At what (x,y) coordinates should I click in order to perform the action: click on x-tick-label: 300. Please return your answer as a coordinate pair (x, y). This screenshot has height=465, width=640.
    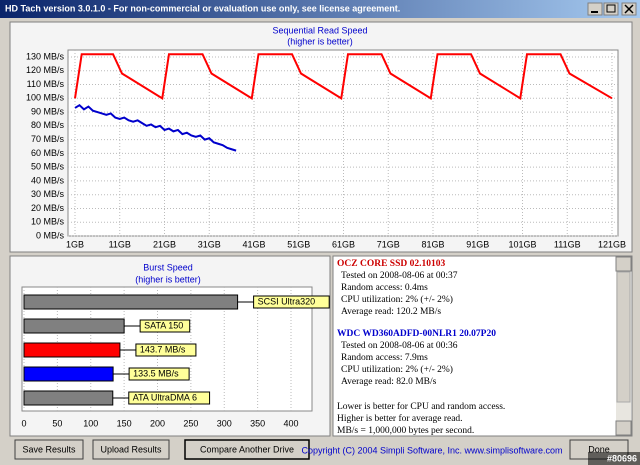
    Looking at the image, I should click on (224, 423).